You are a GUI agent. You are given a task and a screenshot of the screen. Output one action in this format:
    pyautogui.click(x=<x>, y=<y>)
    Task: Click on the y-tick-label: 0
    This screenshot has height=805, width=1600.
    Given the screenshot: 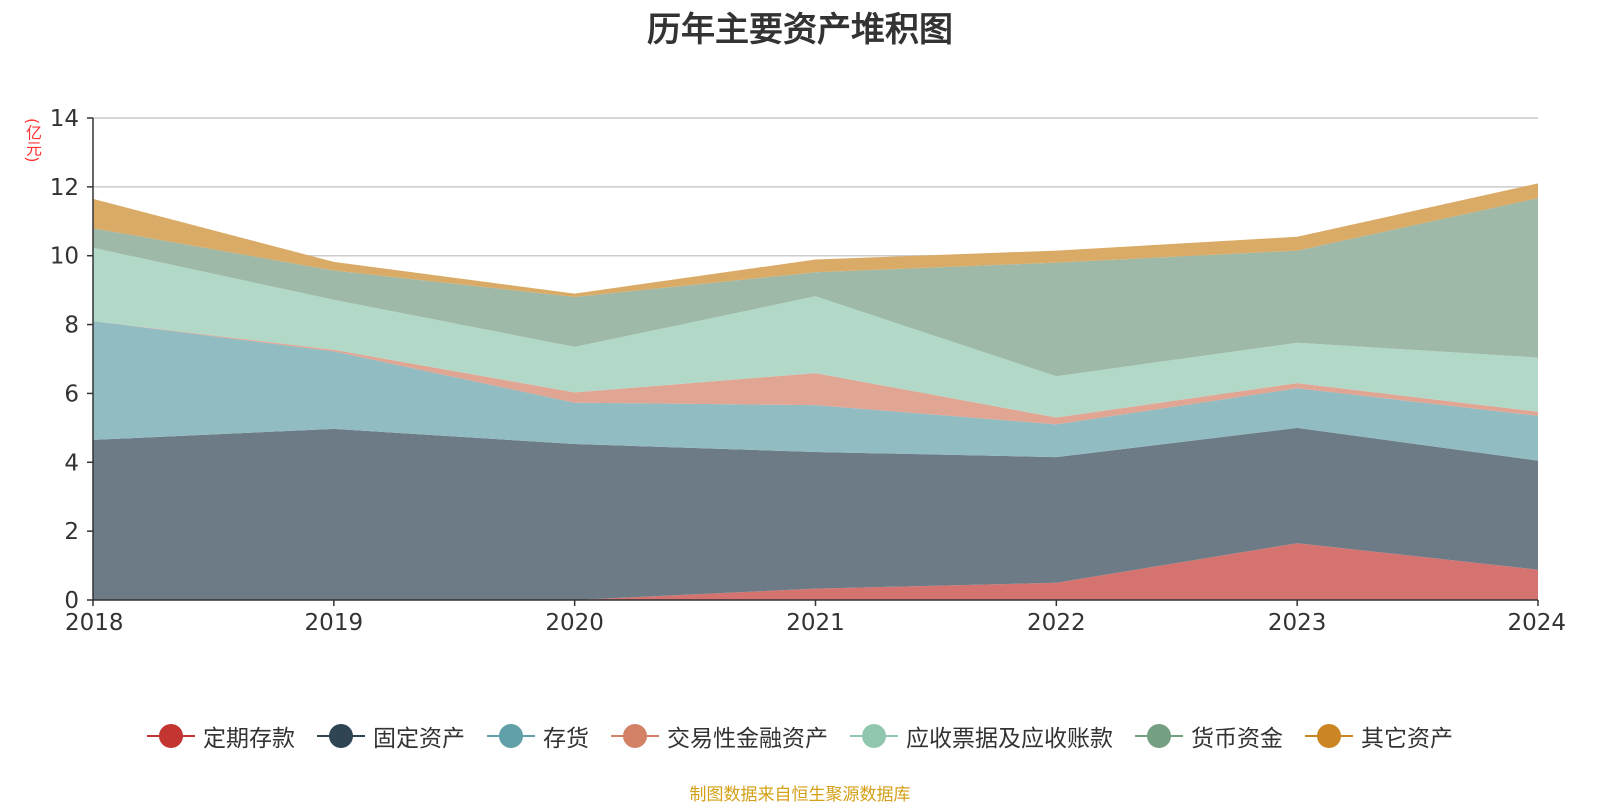 What is the action you would take?
    pyautogui.click(x=71, y=601)
    